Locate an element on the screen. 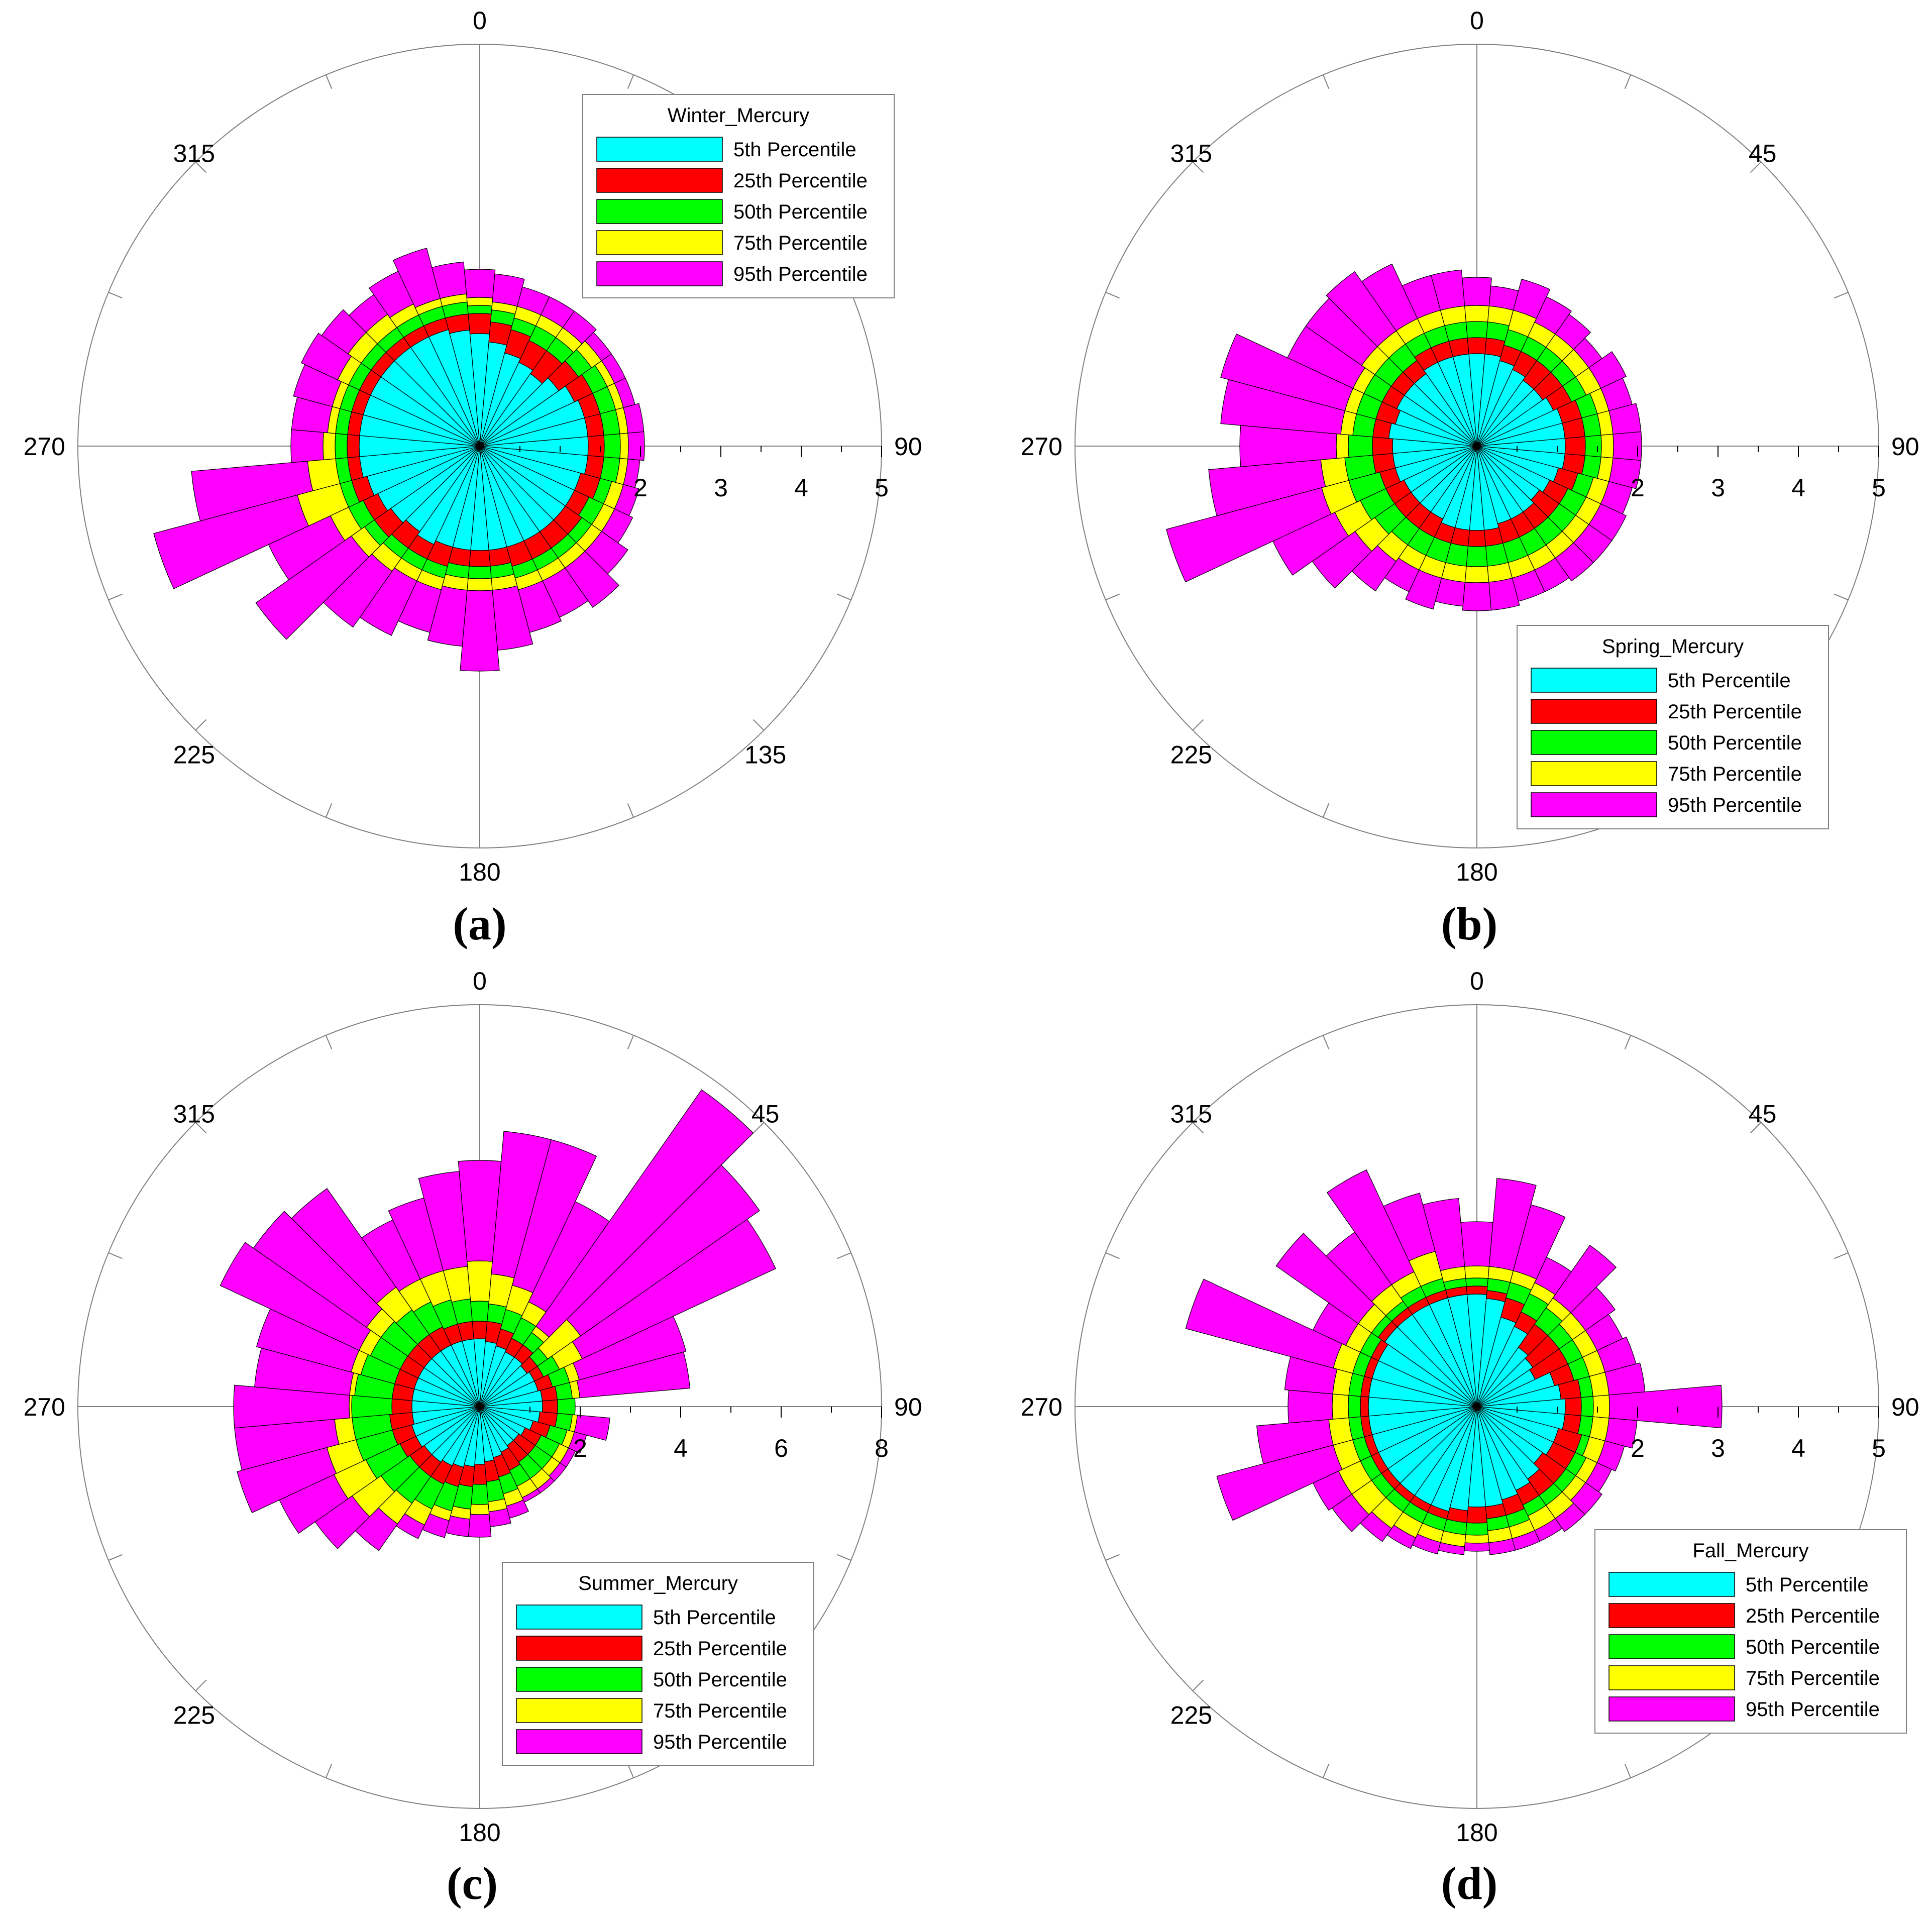 The width and height of the screenshot is (1932, 1928). legend-title: Spring_Mercury is located at coordinates (1673, 646).